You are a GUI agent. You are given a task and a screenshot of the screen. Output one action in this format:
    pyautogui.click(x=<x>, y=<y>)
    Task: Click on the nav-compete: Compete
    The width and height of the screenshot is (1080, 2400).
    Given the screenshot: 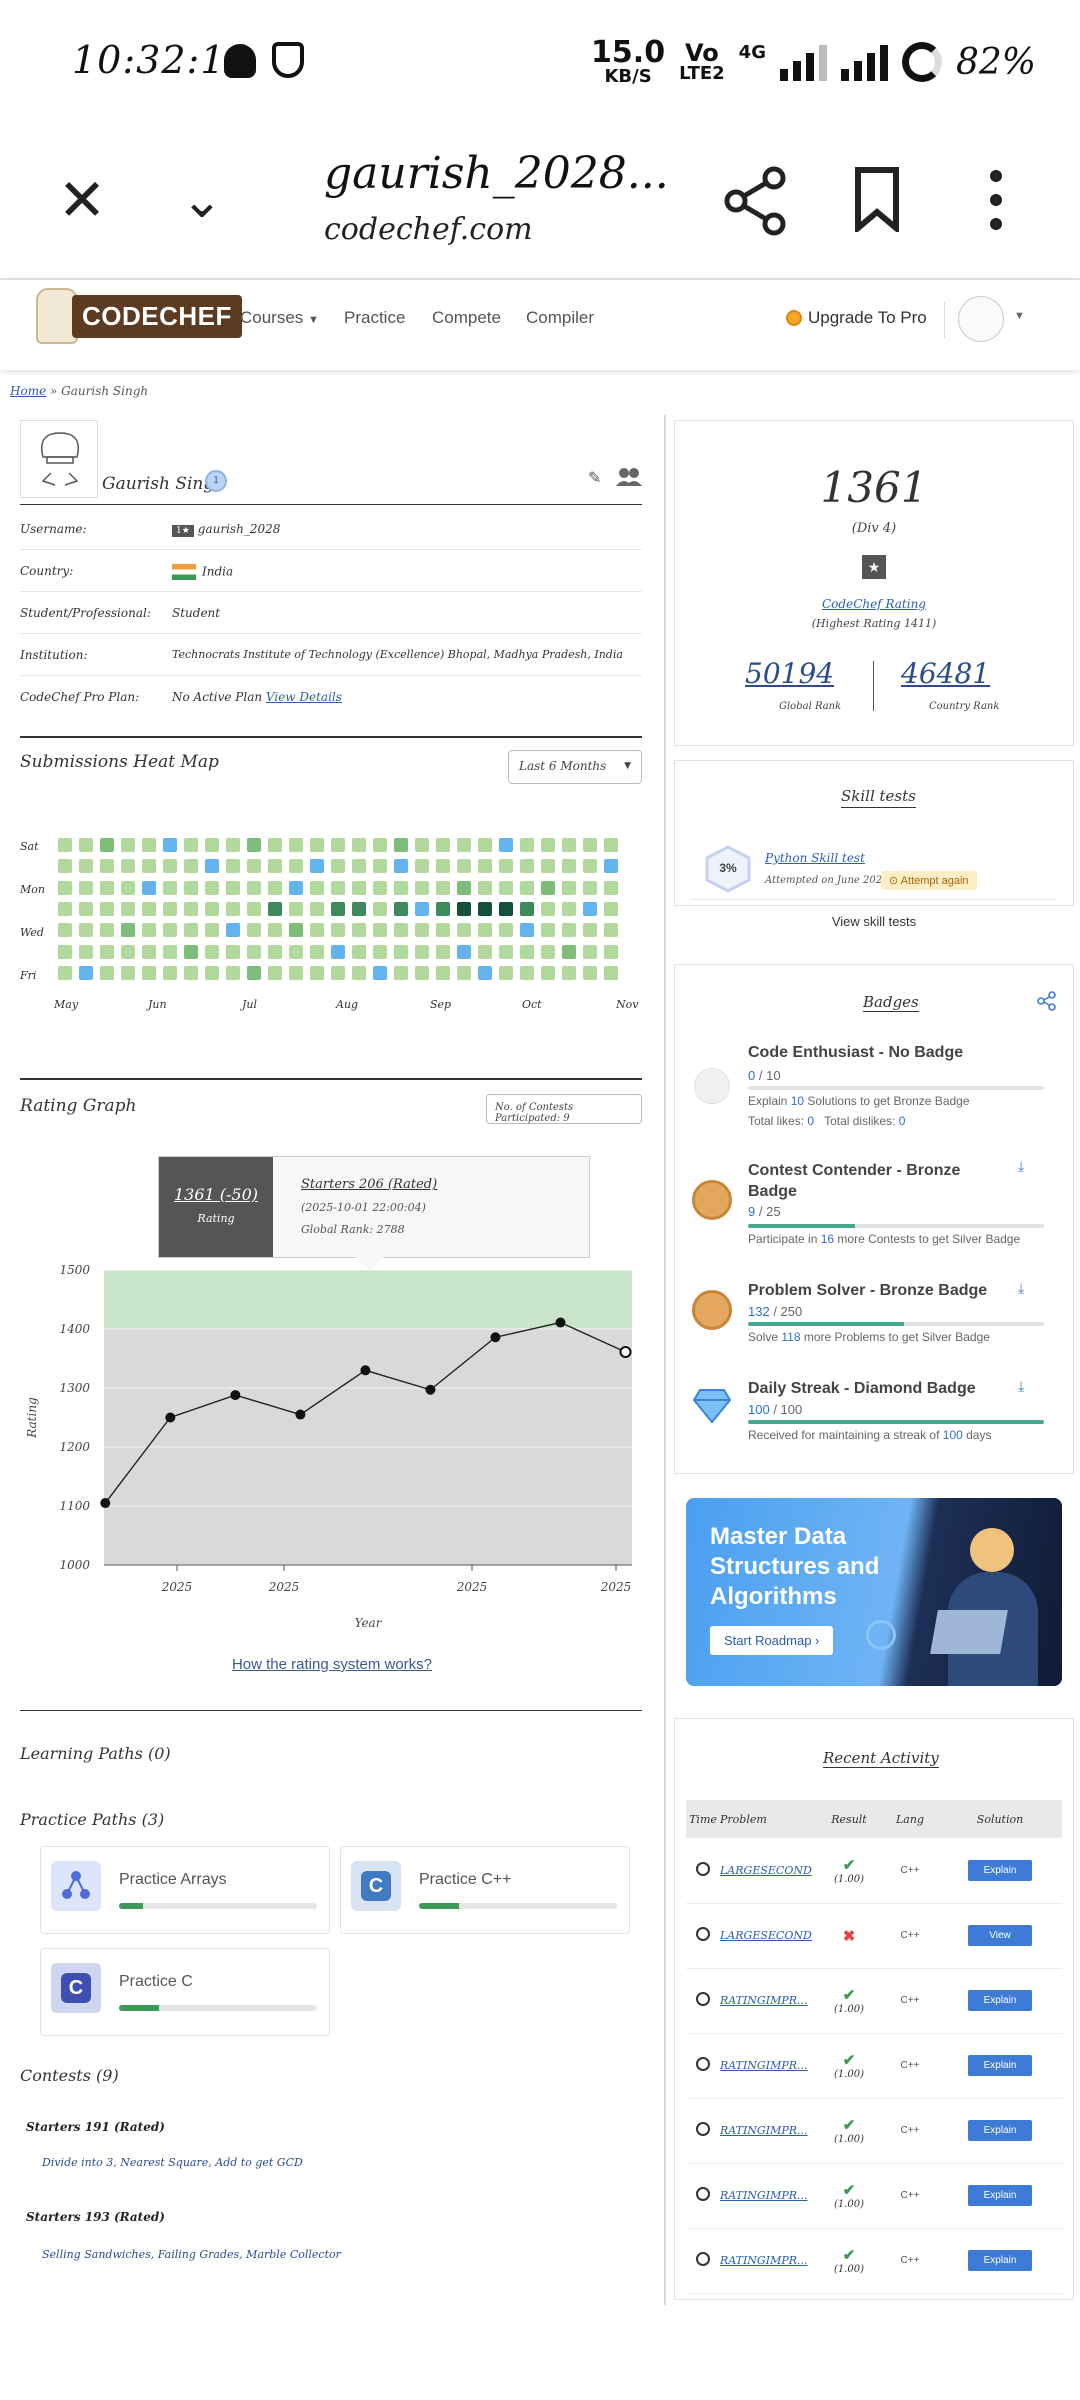 What is the action you would take?
    pyautogui.click(x=466, y=317)
    